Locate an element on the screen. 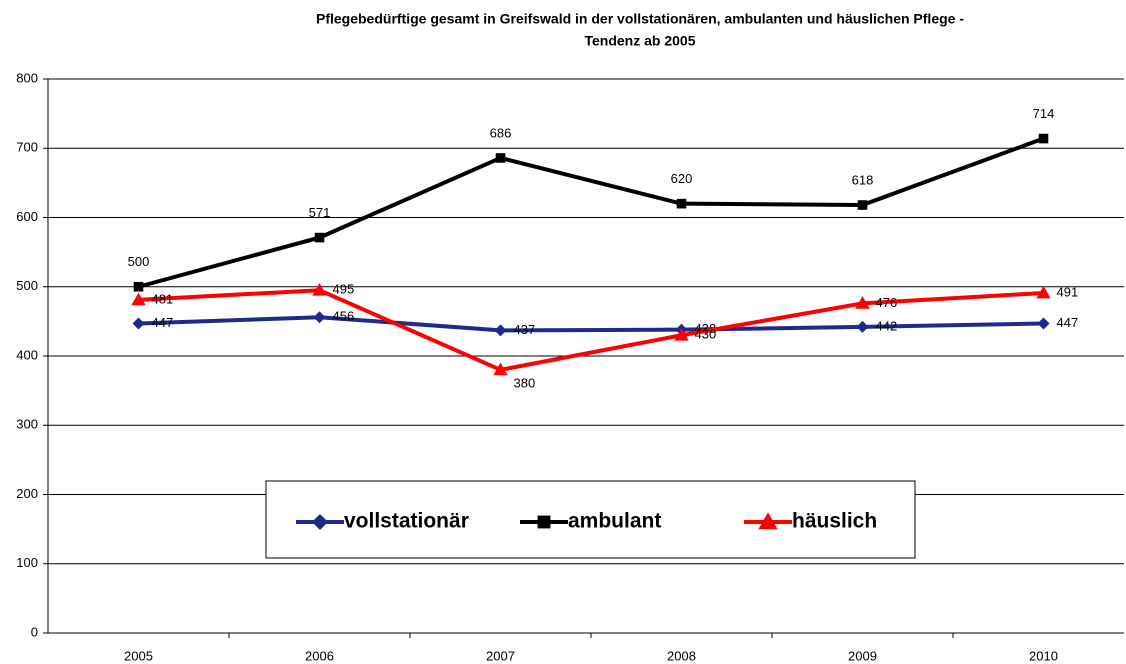 The height and width of the screenshot is (664, 1126). legend-label: ambulant is located at coordinates (614, 521).